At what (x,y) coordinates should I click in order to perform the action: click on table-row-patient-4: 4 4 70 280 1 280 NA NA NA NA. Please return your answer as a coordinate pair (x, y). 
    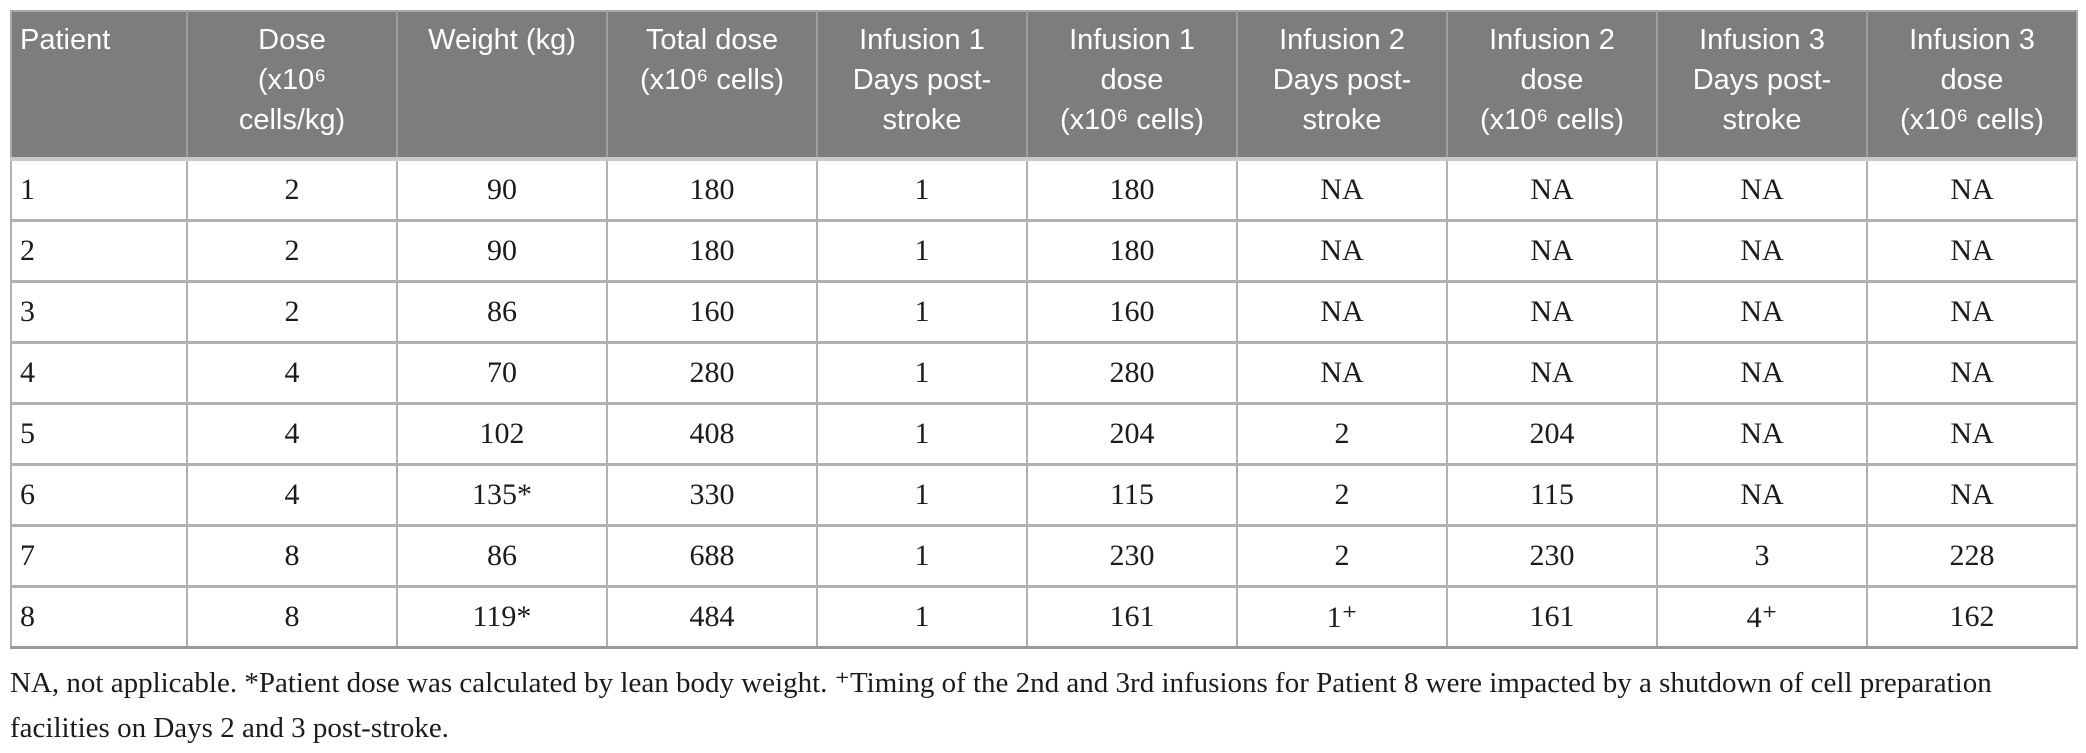
    Looking at the image, I should click on (1044, 373).